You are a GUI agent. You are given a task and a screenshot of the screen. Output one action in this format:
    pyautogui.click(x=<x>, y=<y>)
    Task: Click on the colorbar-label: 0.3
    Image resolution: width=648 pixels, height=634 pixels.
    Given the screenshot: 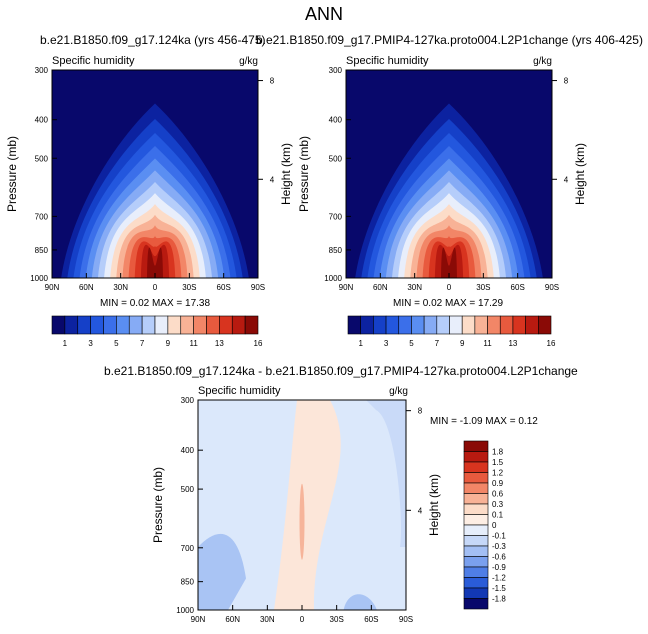 What is the action you would take?
    pyautogui.click(x=498, y=504)
    